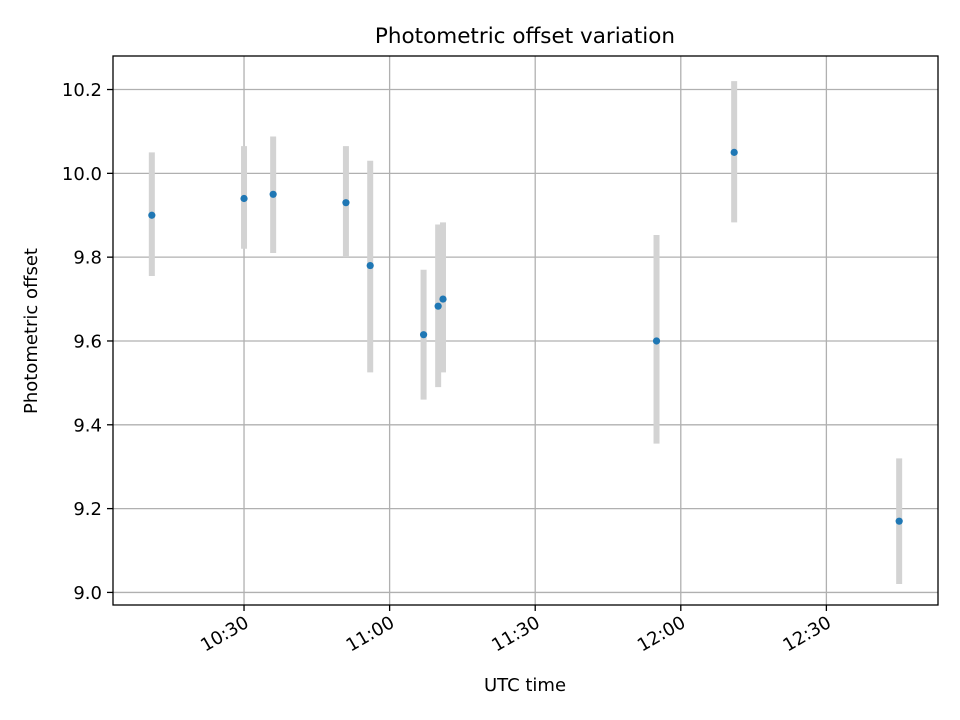 The image size is (960, 720). Describe the element at coordinates (87, 593) in the screenshot. I see `y-tick-label: 9.0` at that location.